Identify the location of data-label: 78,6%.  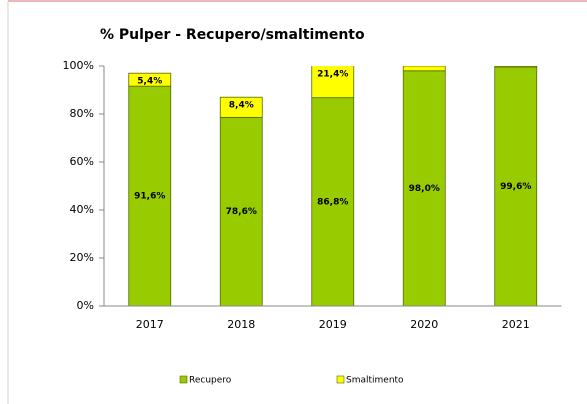
(241, 212).